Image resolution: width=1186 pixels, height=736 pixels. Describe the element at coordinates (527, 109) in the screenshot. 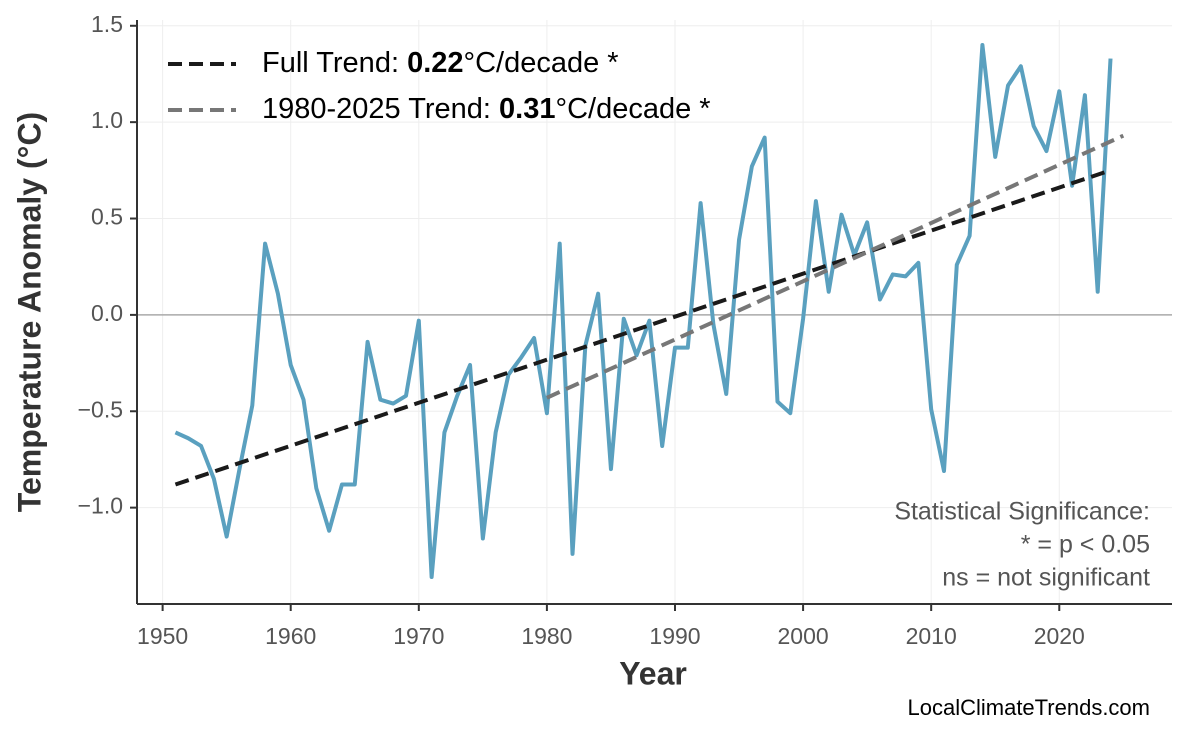

I see `legend-label-part: 0.31` at that location.